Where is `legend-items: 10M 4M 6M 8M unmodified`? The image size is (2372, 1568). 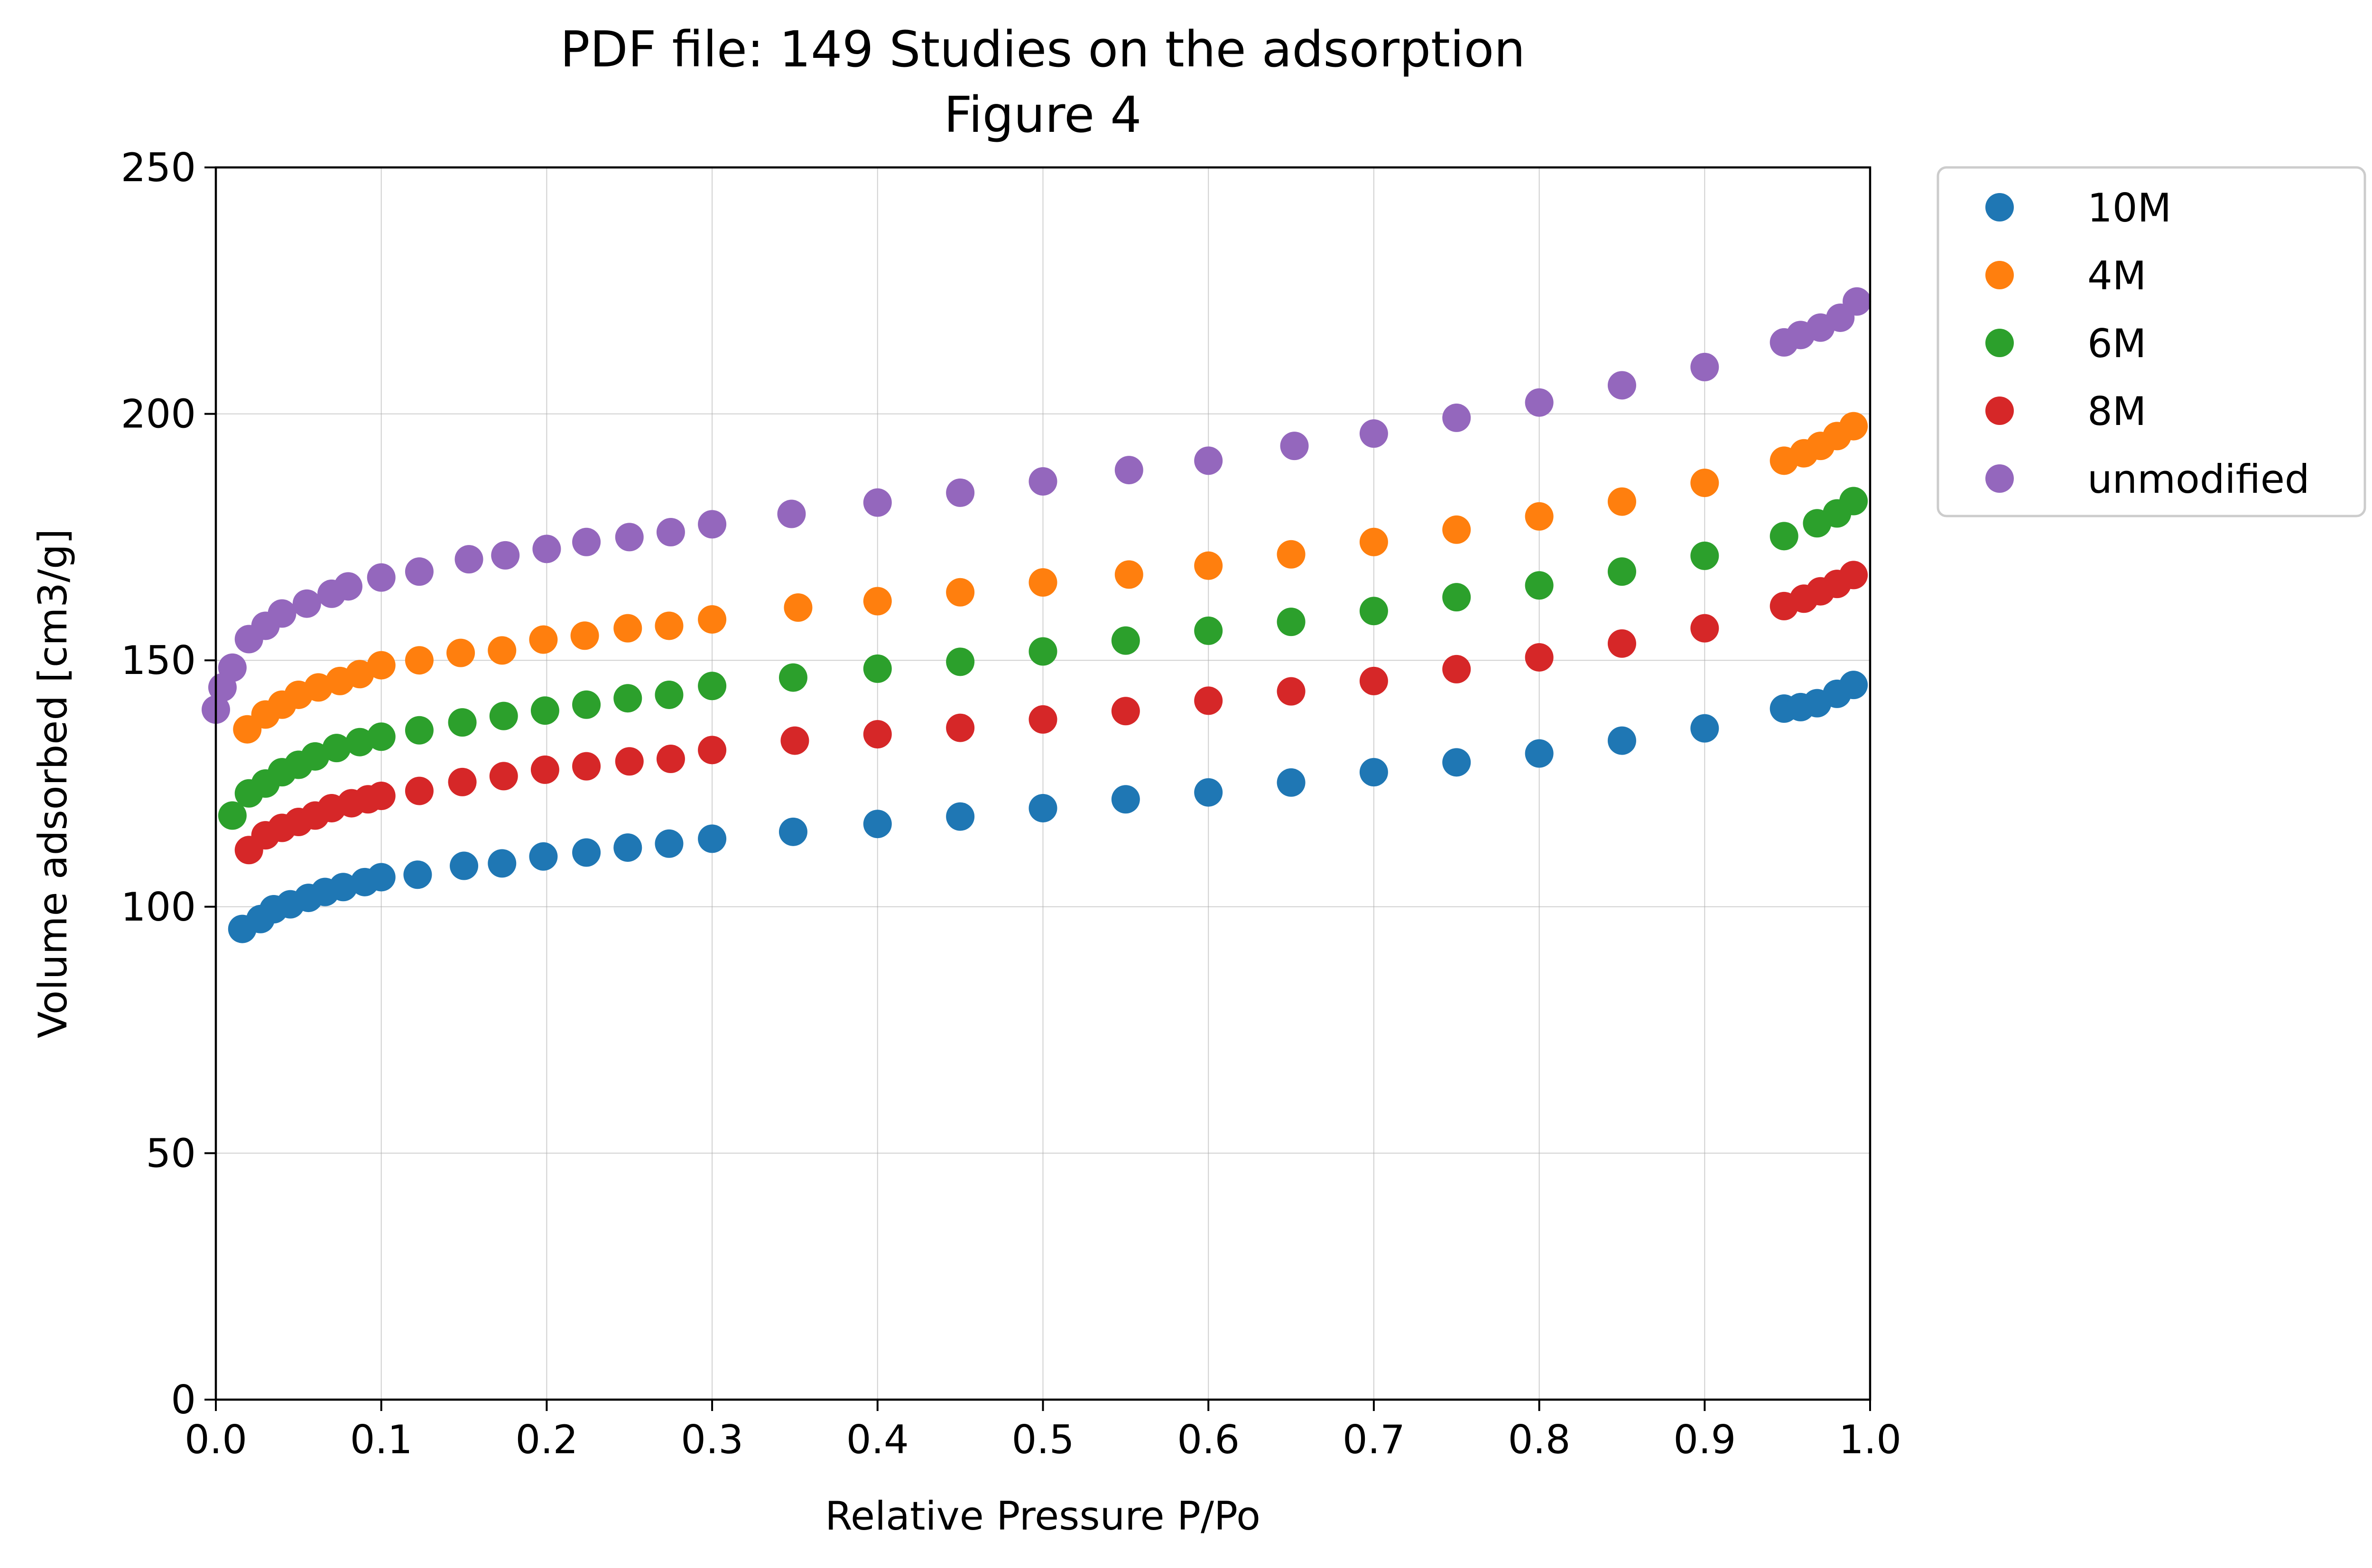
legend-items: 10M 4M 6M 8M unmodified is located at coordinates (2147, 343).